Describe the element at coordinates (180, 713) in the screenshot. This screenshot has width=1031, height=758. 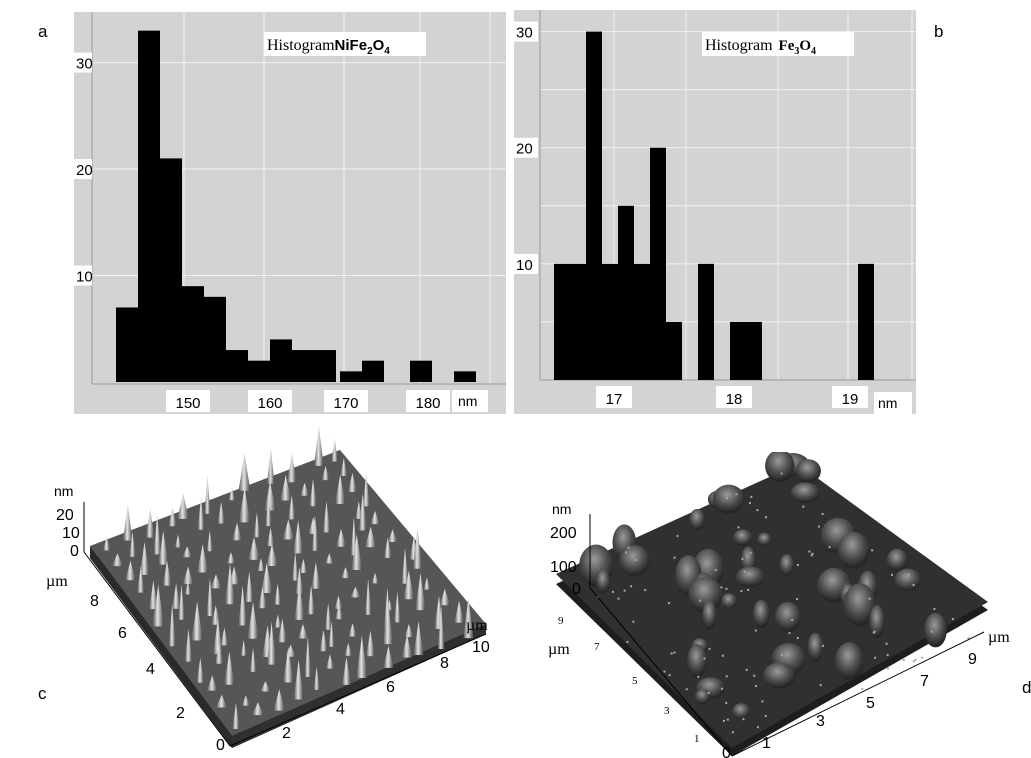
I see `y-tick: 2` at that location.